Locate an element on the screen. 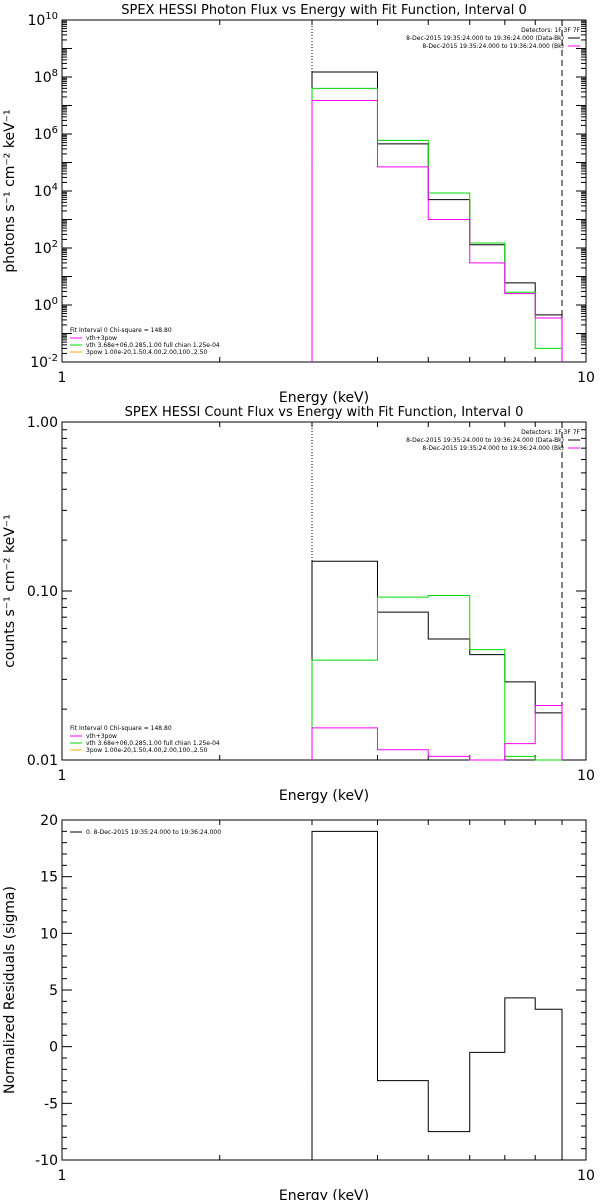  y-tick-label: -10 is located at coordinates (46, 1161).